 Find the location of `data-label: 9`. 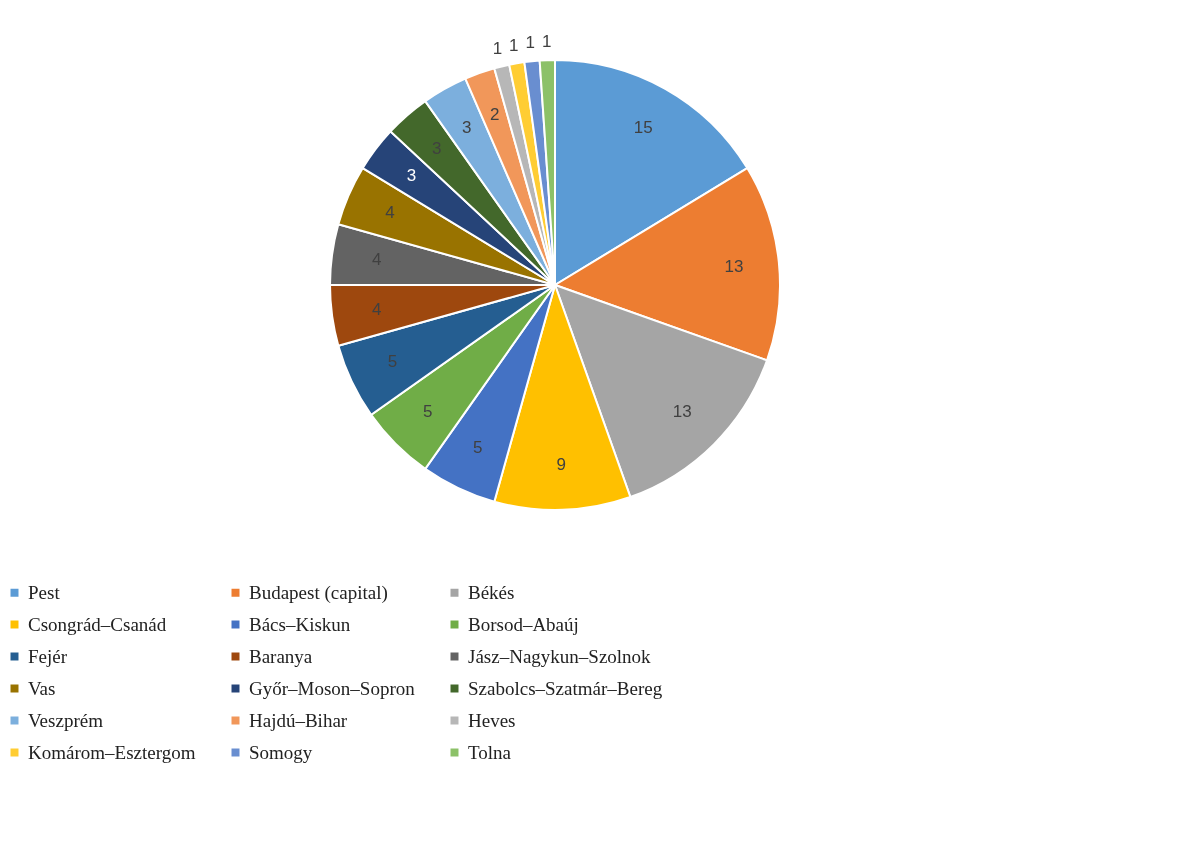

data-label: 9 is located at coordinates (561, 464).